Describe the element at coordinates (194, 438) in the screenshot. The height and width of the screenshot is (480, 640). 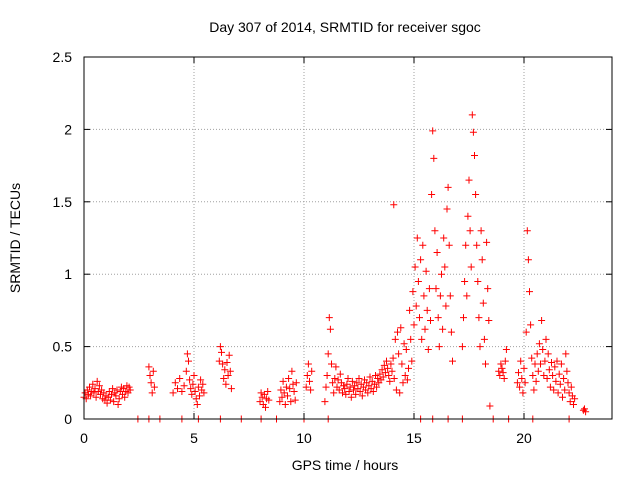
I see `x-tick-label: 5` at that location.